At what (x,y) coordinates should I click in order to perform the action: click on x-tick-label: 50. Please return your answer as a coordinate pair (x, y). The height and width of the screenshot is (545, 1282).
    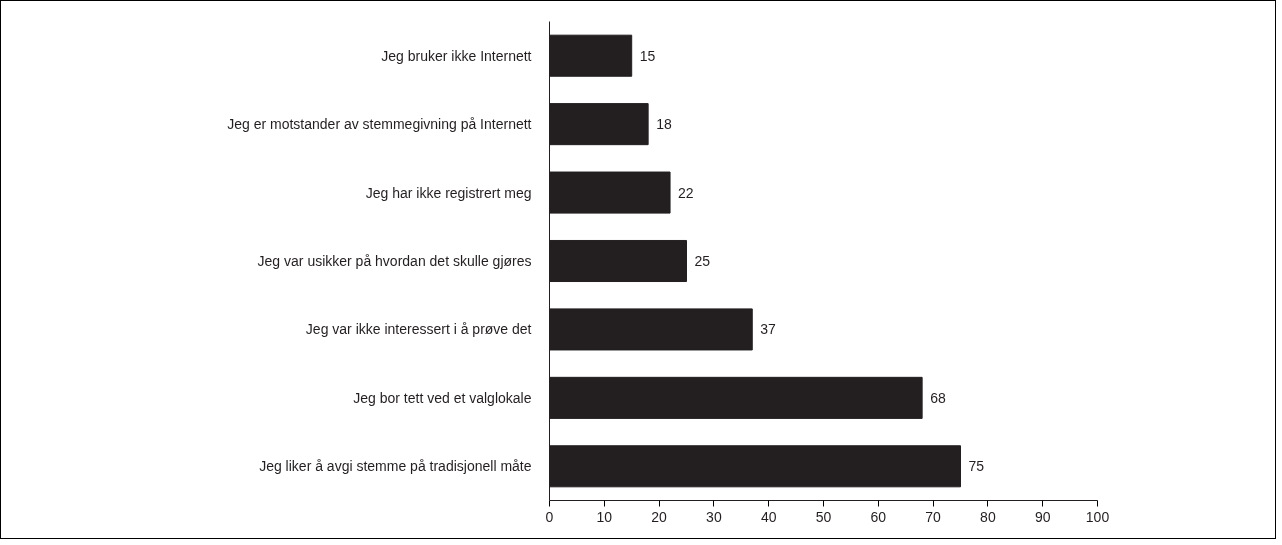
    Looking at the image, I should click on (823, 516).